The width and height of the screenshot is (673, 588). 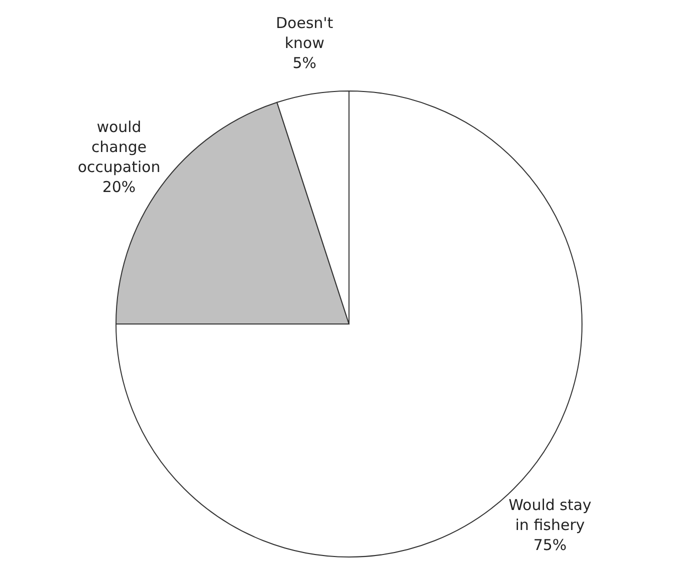 I want to click on data-label: 5%, so click(x=304, y=63).